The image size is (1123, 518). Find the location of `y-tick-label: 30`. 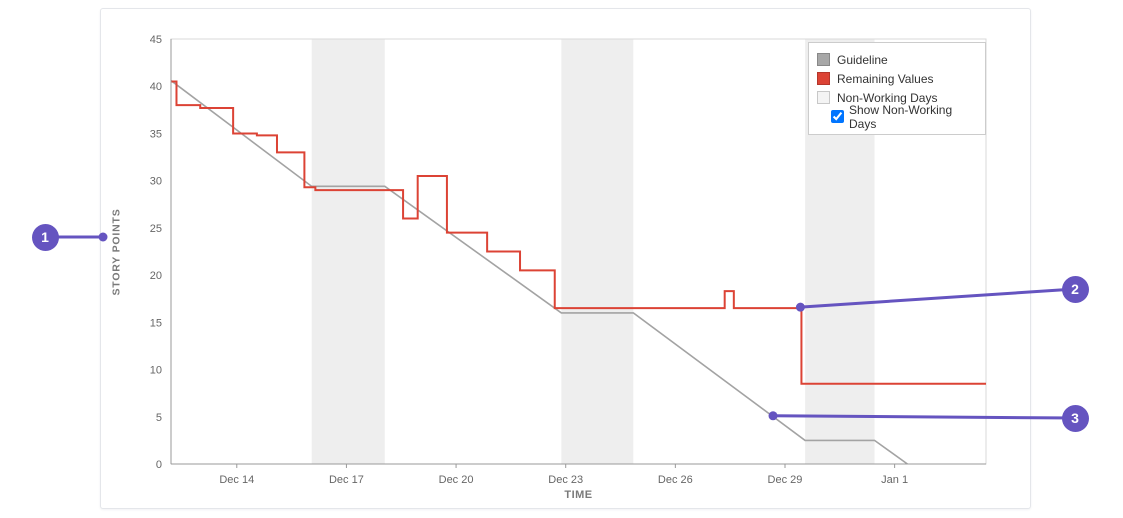

y-tick-label: 30 is located at coordinates (156, 182).